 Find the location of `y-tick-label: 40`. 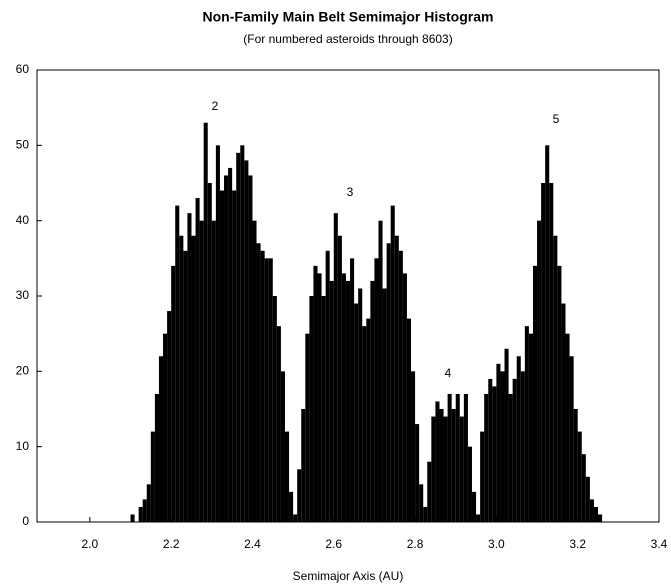

y-tick-label: 40 is located at coordinates (23, 220).